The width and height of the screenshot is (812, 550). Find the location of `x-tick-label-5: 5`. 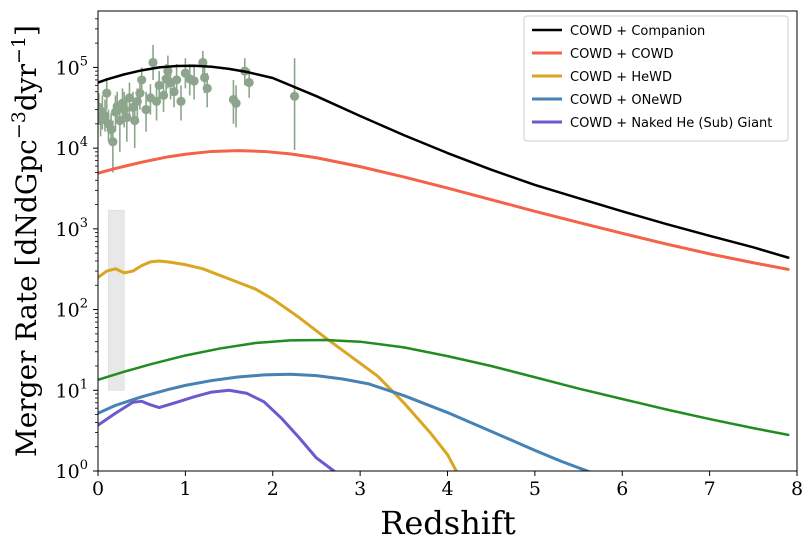

x-tick-label-5: 5 is located at coordinates (535, 489).